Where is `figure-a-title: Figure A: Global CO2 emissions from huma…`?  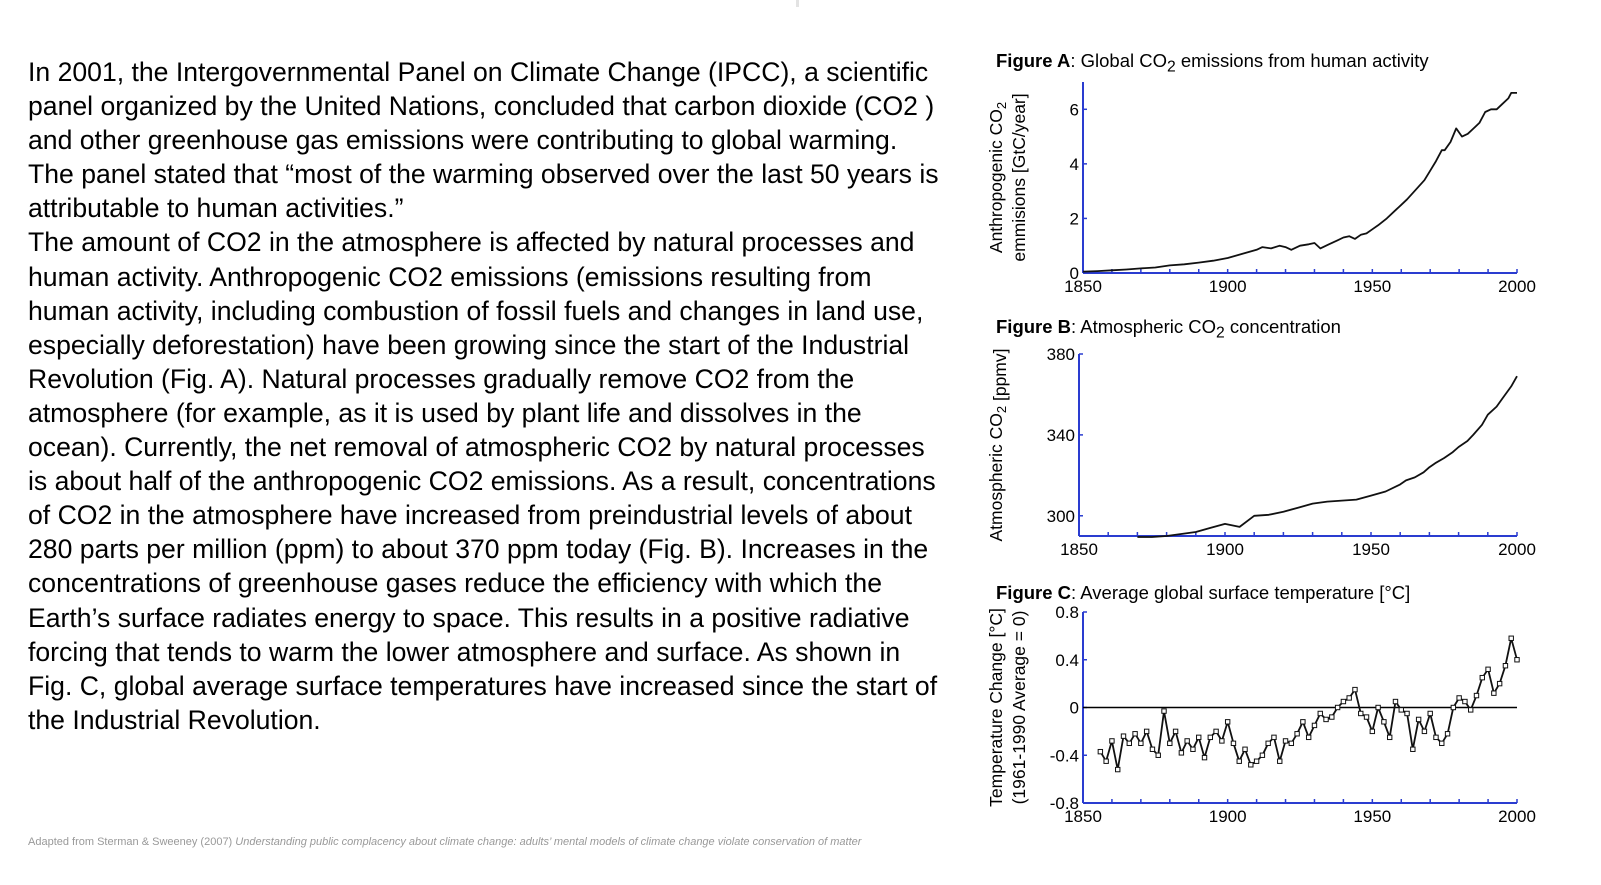
figure-a-title: Figure A: Global CO2 emissions from huma… is located at coordinates (1212, 63).